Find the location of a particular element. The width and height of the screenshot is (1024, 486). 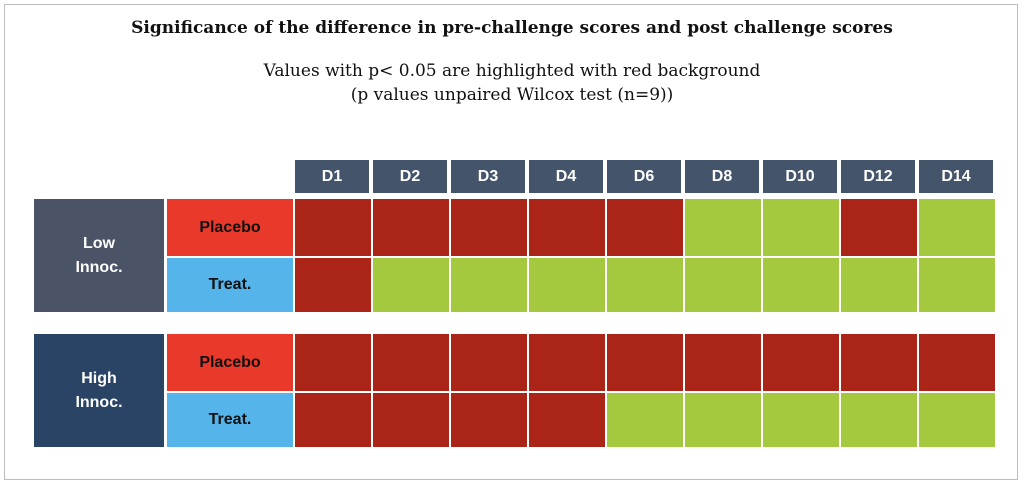

column-header-d12: D12 is located at coordinates (878, 176).